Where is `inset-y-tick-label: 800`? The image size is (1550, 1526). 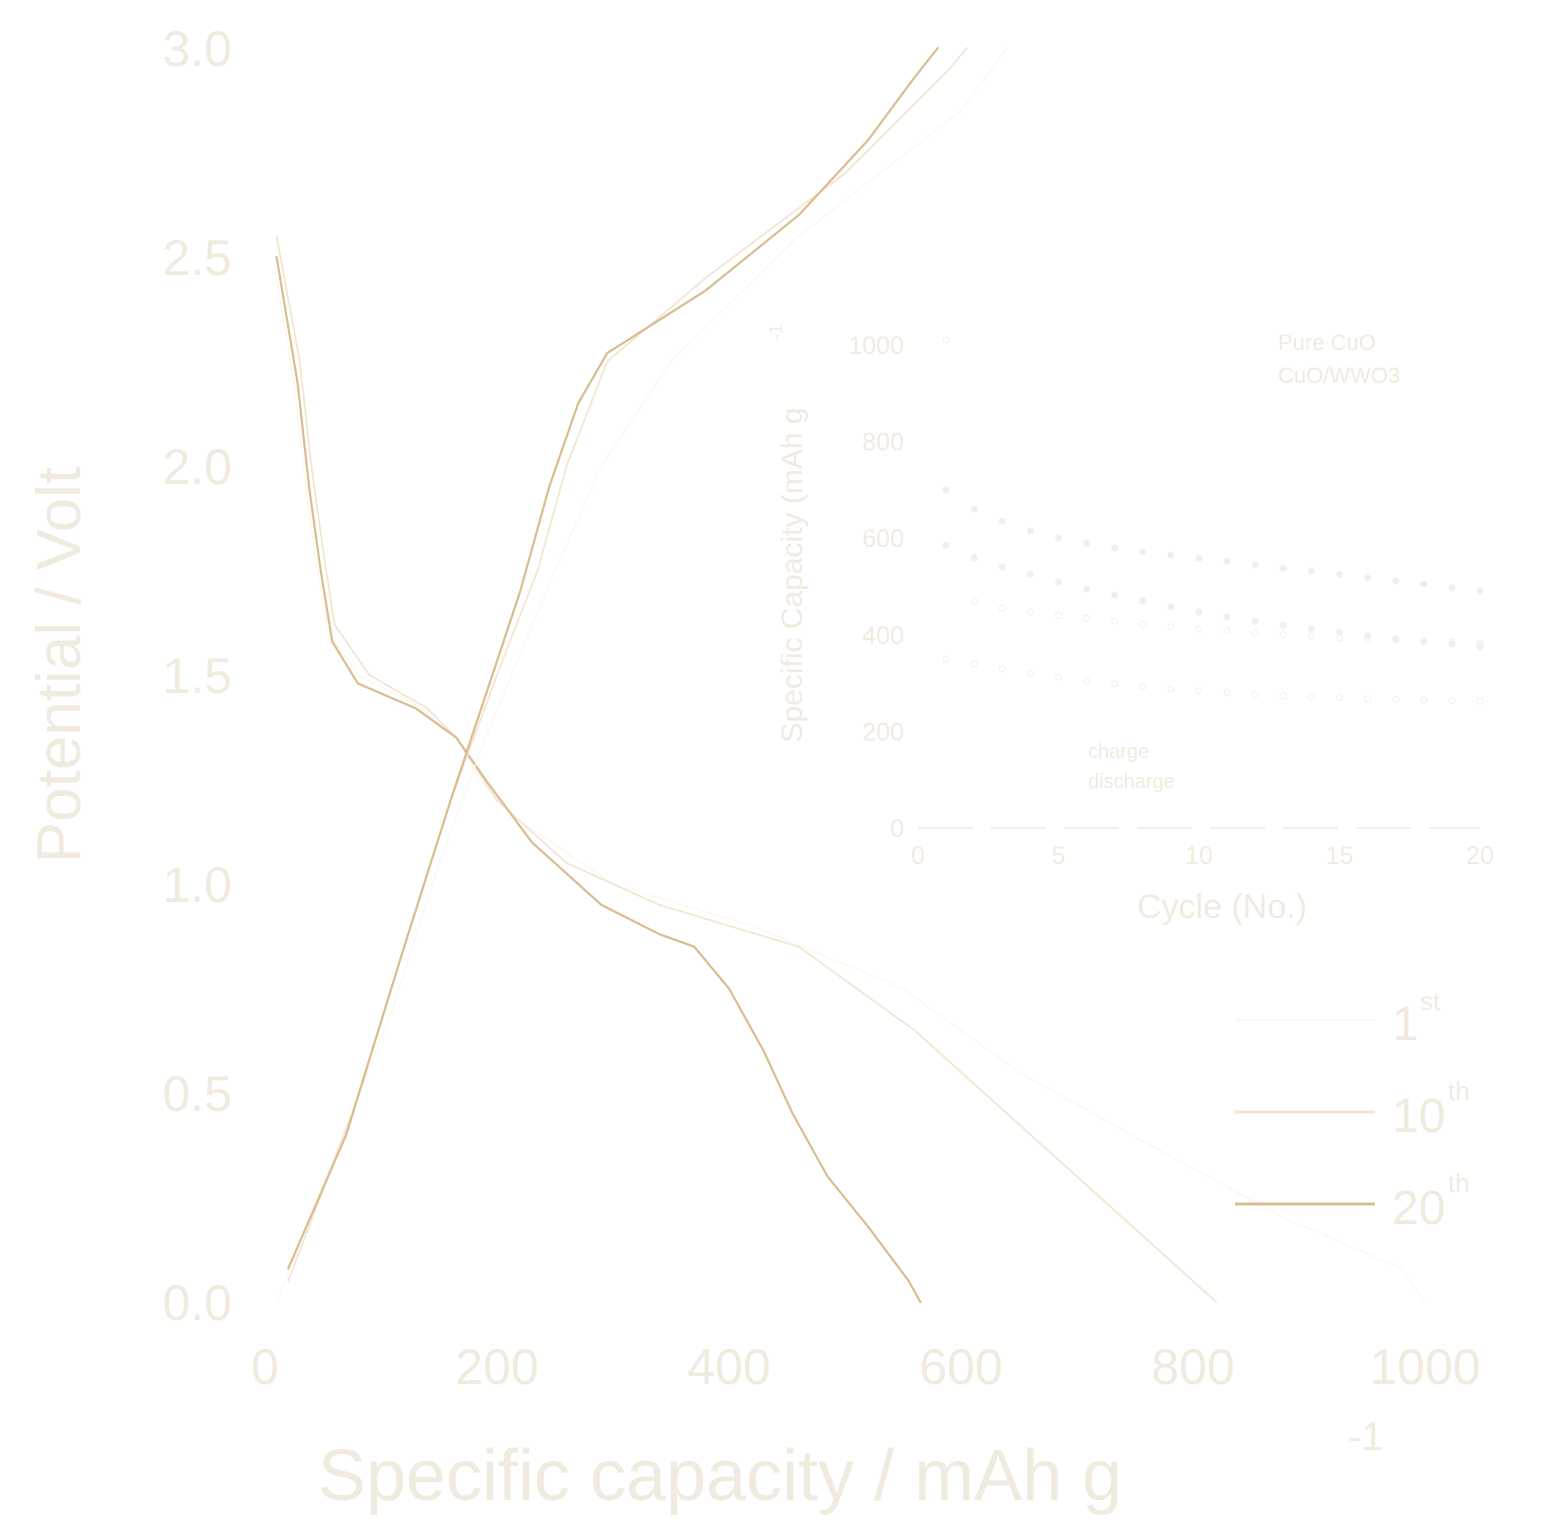
inset-y-tick-label: 800 is located at coordinates (883, 443).